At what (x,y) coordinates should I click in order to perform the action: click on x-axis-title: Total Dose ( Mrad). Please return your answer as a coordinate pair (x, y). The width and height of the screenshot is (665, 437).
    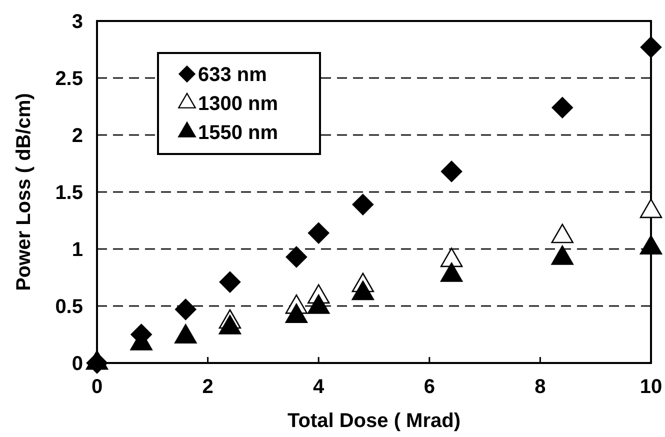
    Looking at the image, I should click on (374, 421).